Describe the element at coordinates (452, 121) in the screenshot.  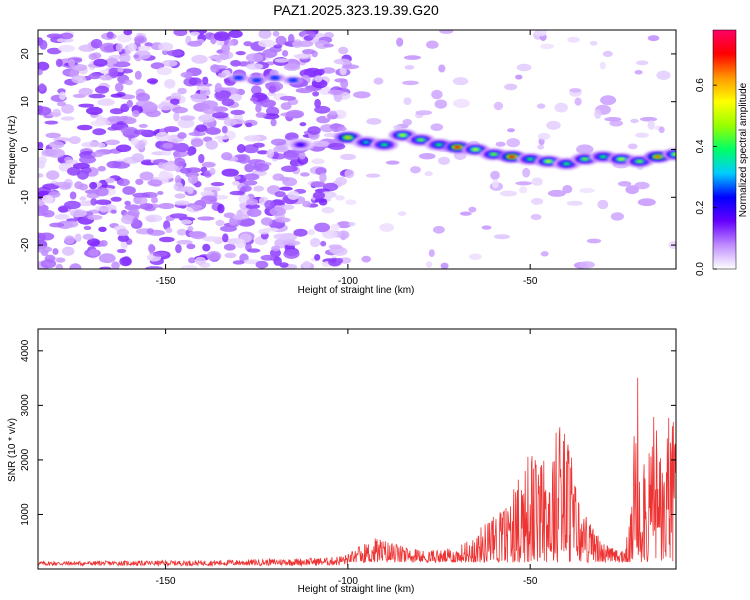
I see `signal-track` at that location.